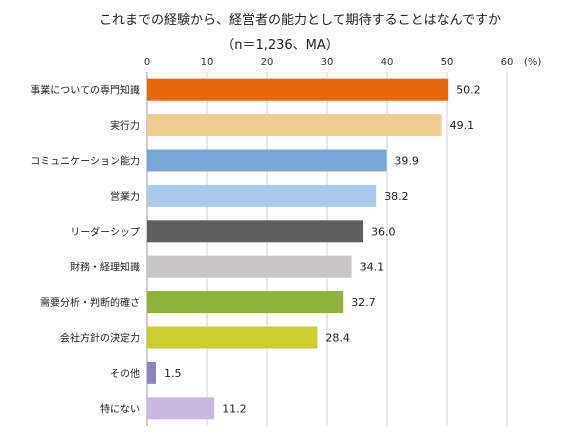 Image resolution: width=575 pixels, height=441 pixels. Describe the element at coordinates (90, 302) in the screenshot. I see `category-label: 需要分析・判断的確さ` at that location.